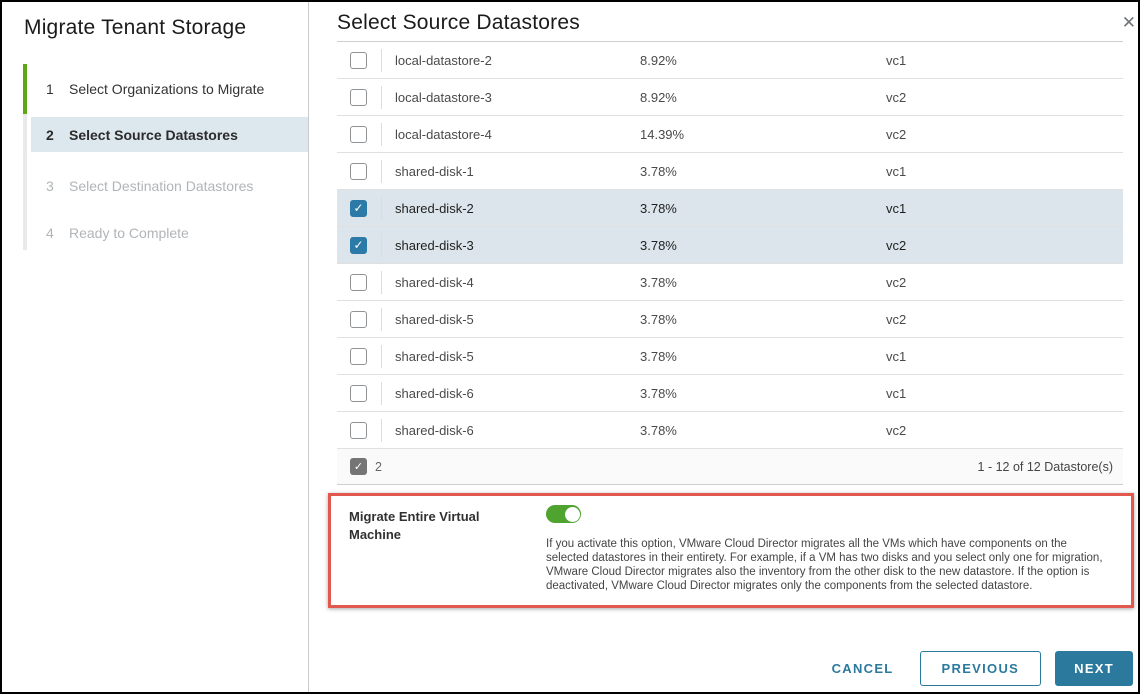  Describe the element at coordinates (443, 134) in the screenshot. I see `datastore-name: local-datastore-4` at that location.